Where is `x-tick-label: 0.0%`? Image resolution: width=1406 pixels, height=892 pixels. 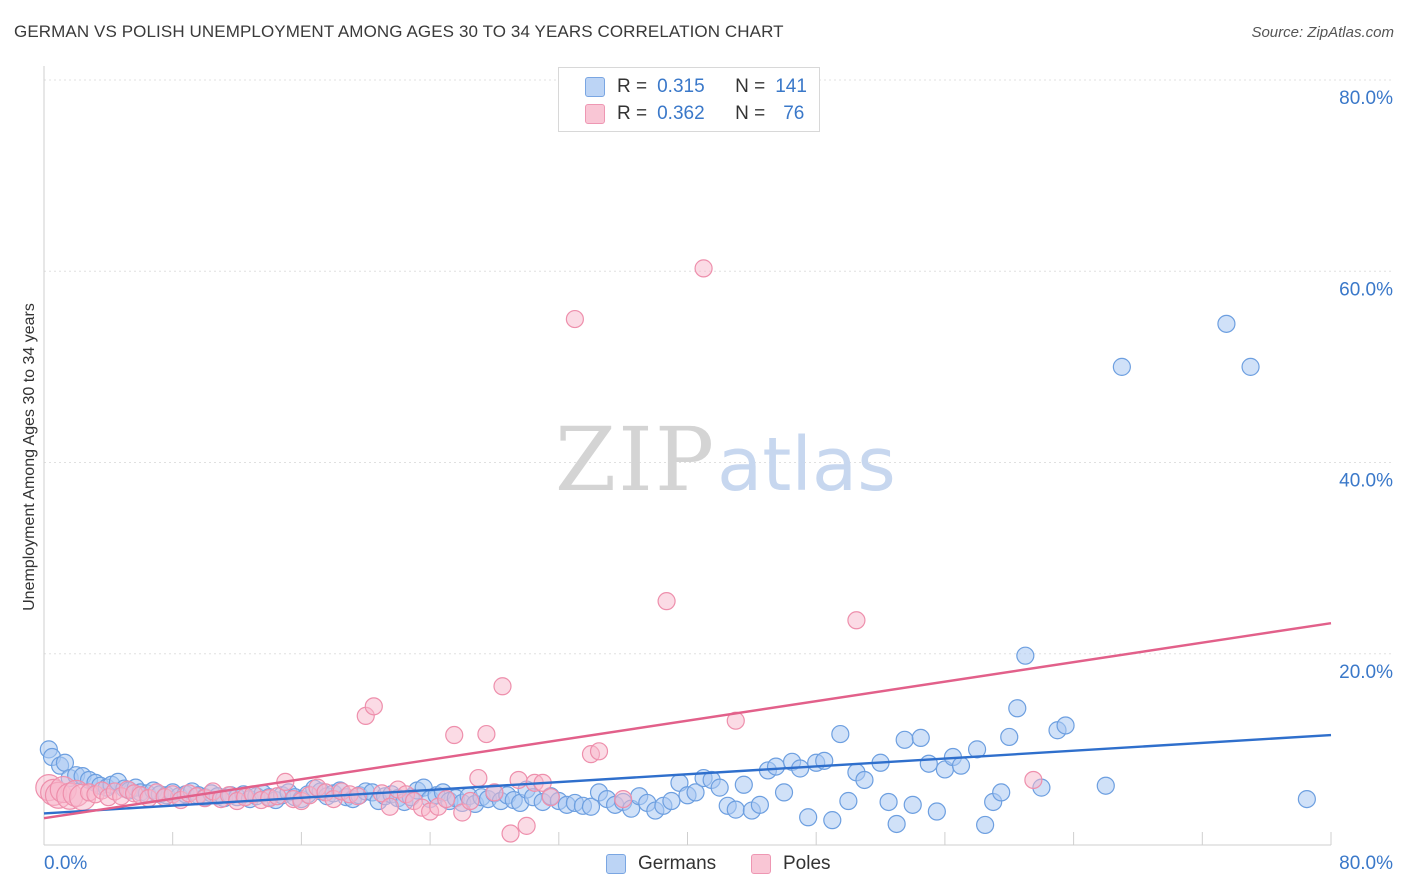
x-tick-label: 0.0% is located at coordinates (65, 863).